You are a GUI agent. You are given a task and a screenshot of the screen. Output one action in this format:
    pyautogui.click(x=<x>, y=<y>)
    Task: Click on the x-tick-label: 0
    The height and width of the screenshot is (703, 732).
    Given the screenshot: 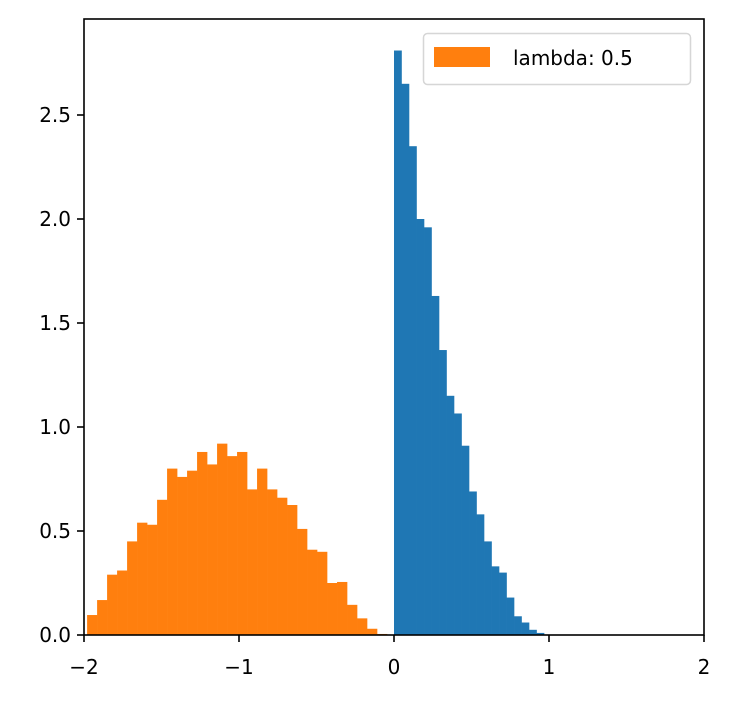 What is the action you would take?
    pyautogui.click(x=394, y=667)
    